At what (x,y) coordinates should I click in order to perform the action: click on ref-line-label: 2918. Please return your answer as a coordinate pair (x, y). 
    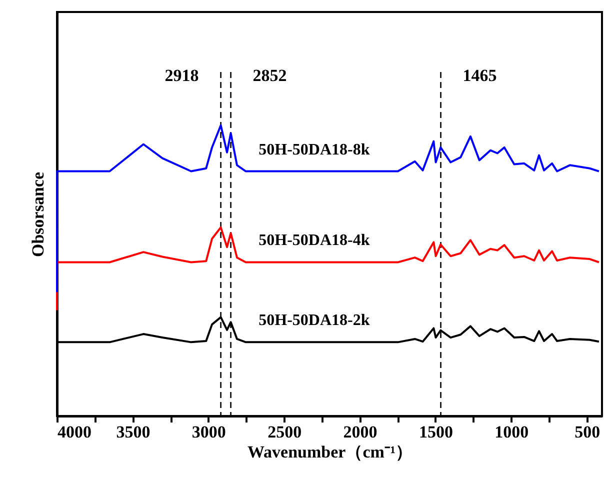
    Looking at the image, I should click on (181, 75).